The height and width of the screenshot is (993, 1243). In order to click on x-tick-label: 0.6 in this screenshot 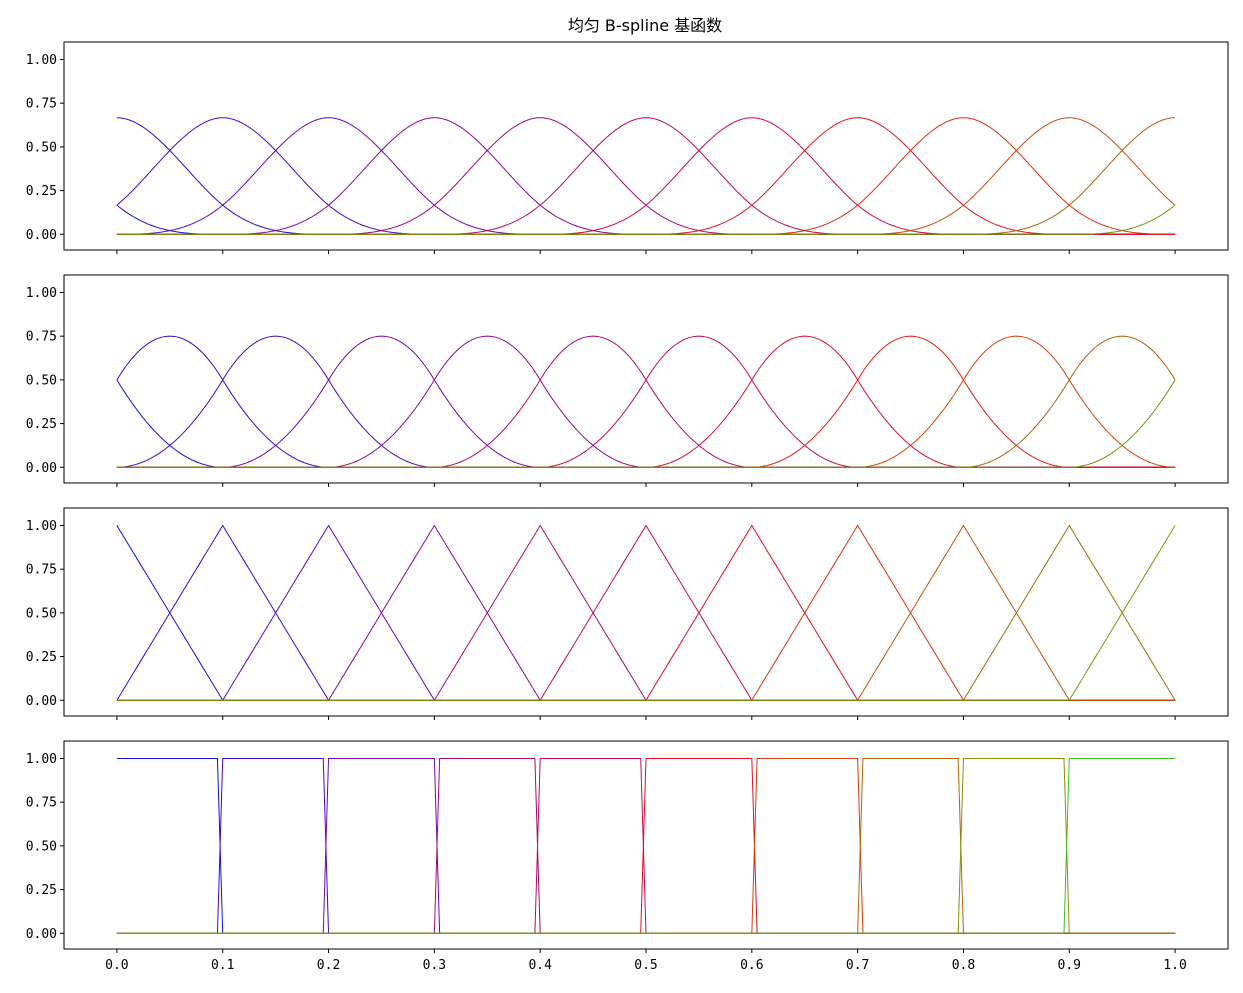, I will do `click(751, 965)`.